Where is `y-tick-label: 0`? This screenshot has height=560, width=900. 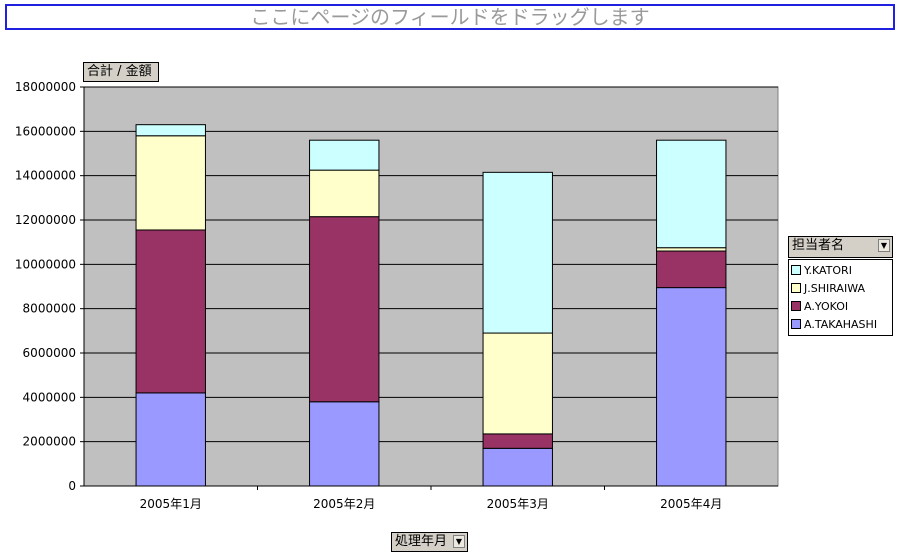
y-tick-label: 0 is located at coordinates (72, 486).